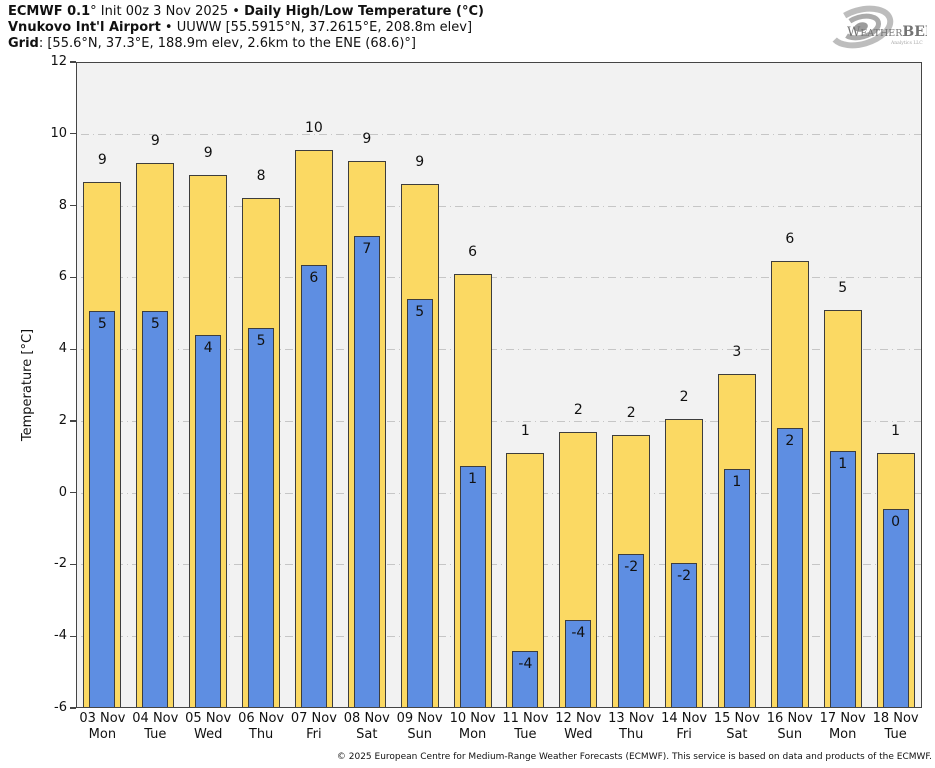 This screenshot has width=935, height=768. What do you see at coordinates (366, 472) in the screenshot?
I see `low-bar: 7` at bounding box center [366, 472].